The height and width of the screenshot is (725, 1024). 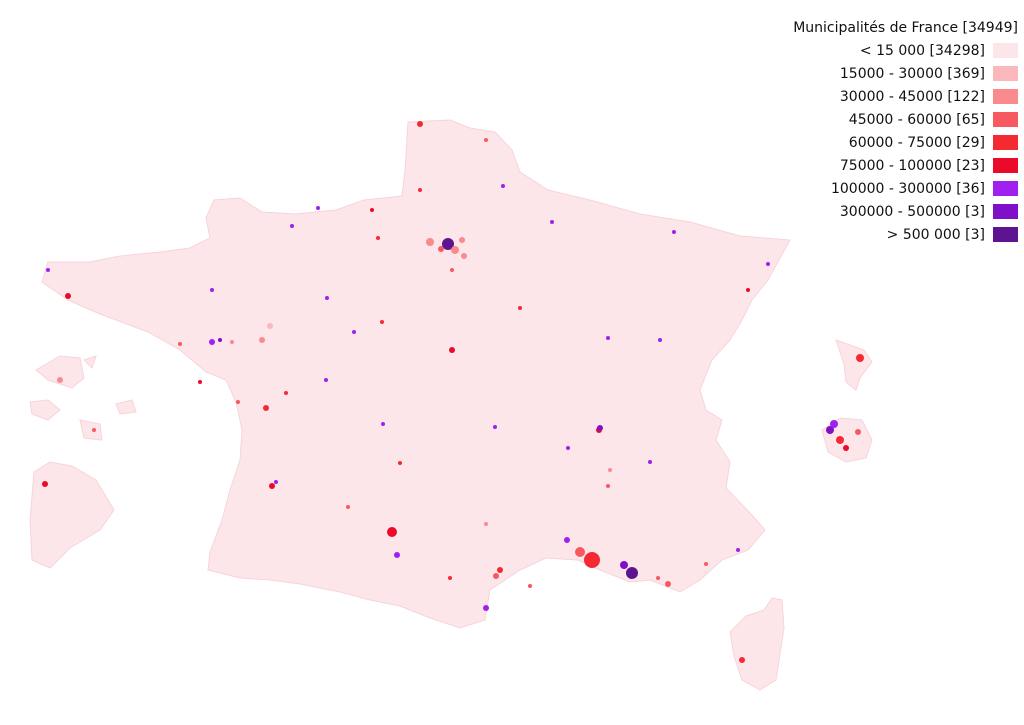 I want to click on legend-item: 75000 - 100000 [23], so click(x=905, y=165).